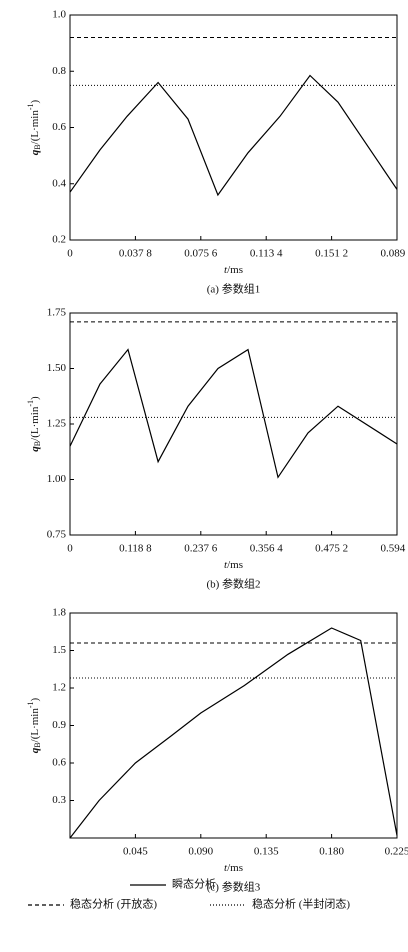 This screenshot has height=952, width=408. I want to click on y-tick-label: 1.8, so click(59, 613).